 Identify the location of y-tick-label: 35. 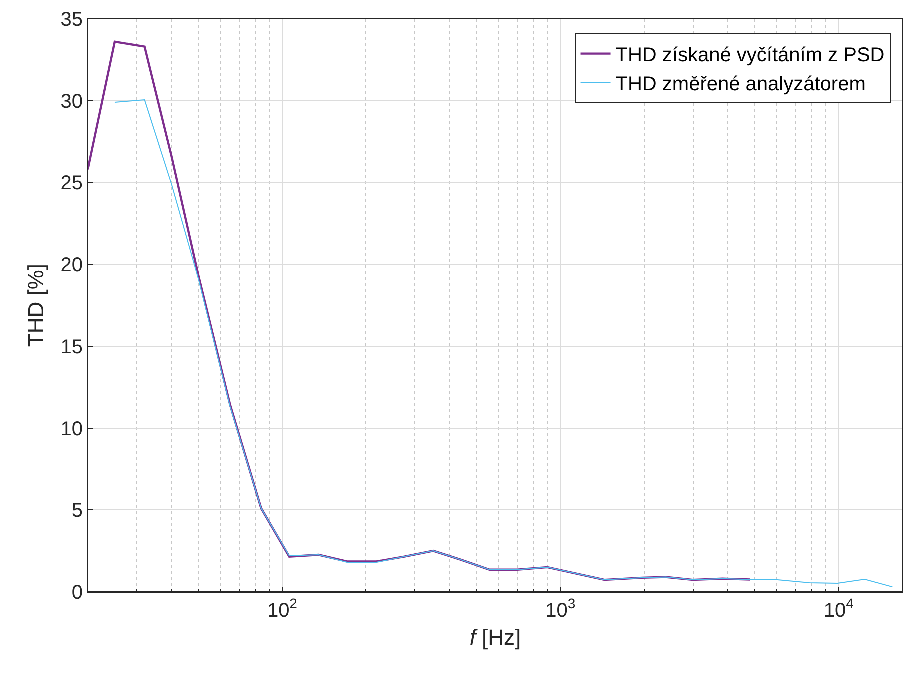
(71, 20).